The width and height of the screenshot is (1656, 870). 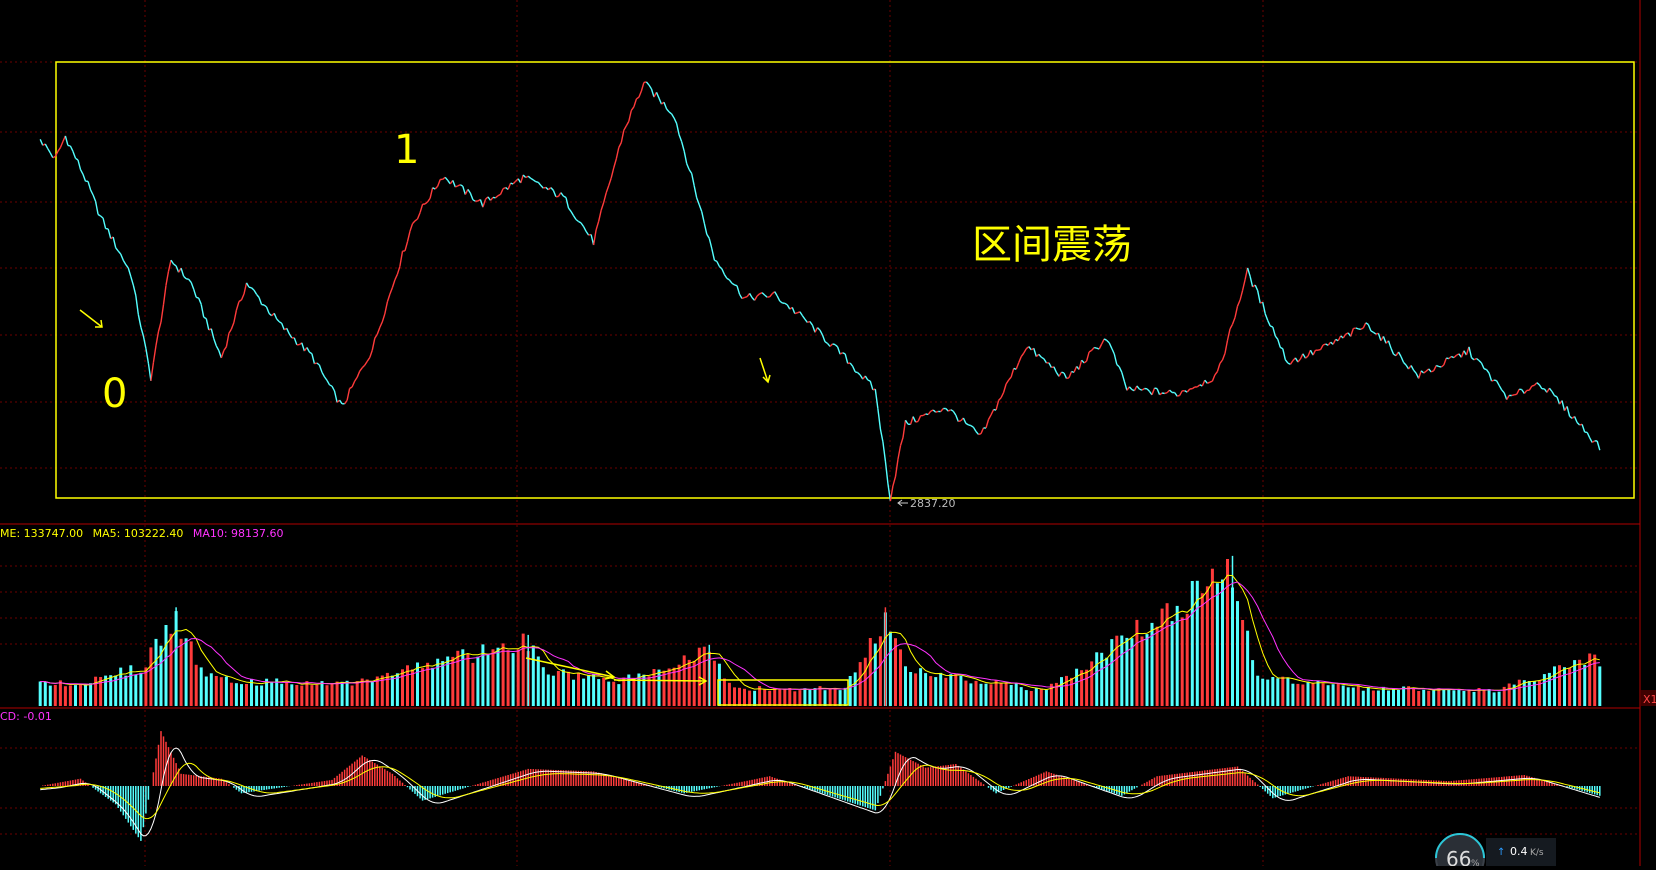 What do you see at coordinates (1496, 850) in the screenshot?
I see `speed-widget: 66 % ↑ 0.4 K/s` at bounding box center [1496, 850].